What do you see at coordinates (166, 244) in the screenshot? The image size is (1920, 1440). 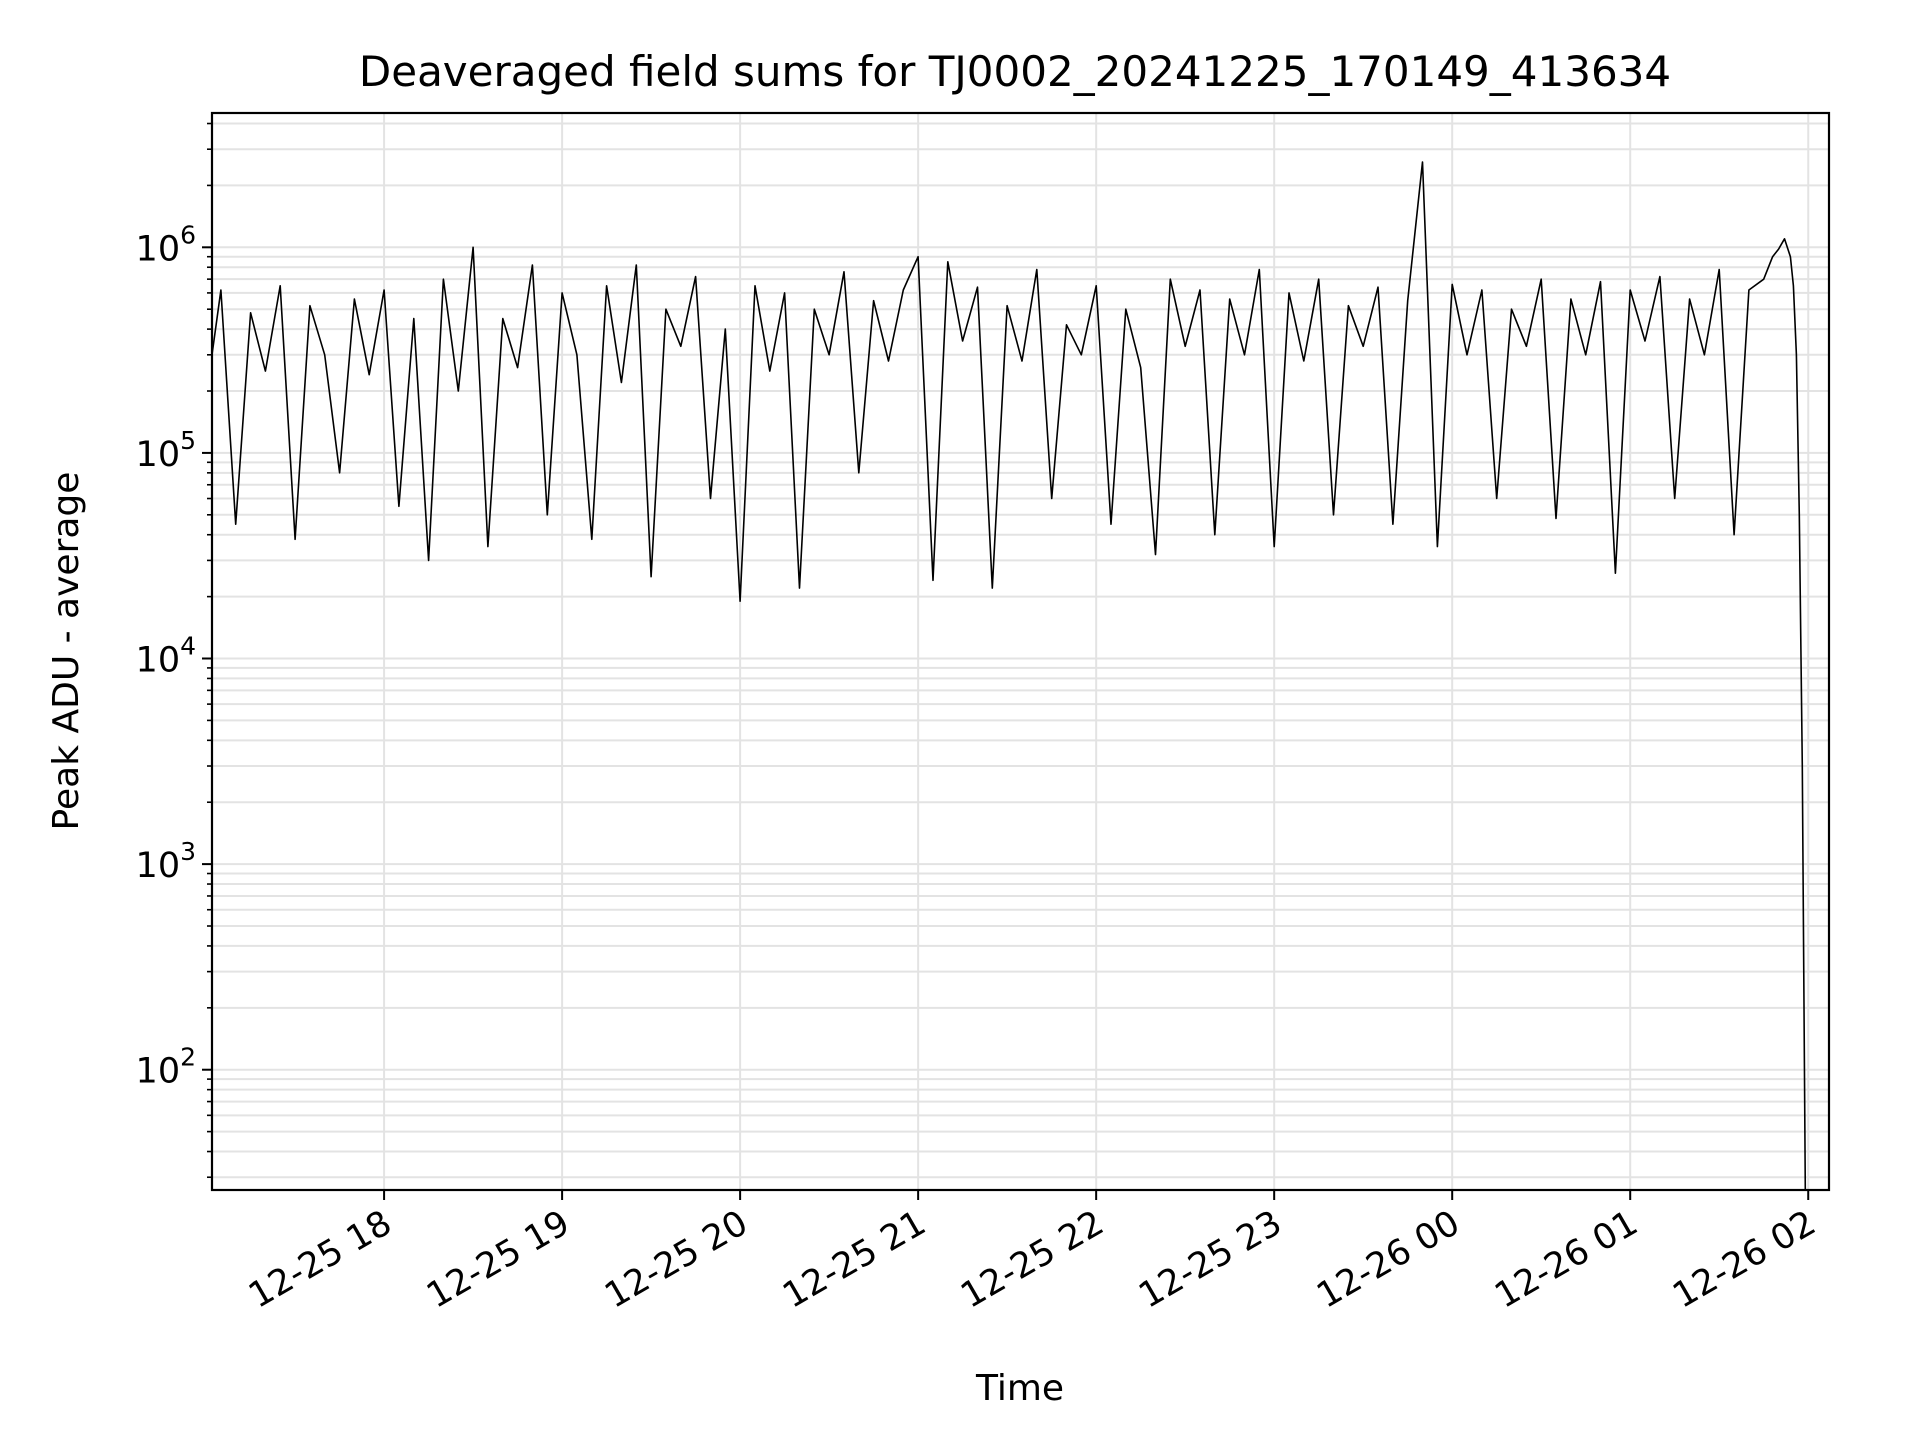 I see `y-tick-label: 10⁶` at bounding box center [166, 244].